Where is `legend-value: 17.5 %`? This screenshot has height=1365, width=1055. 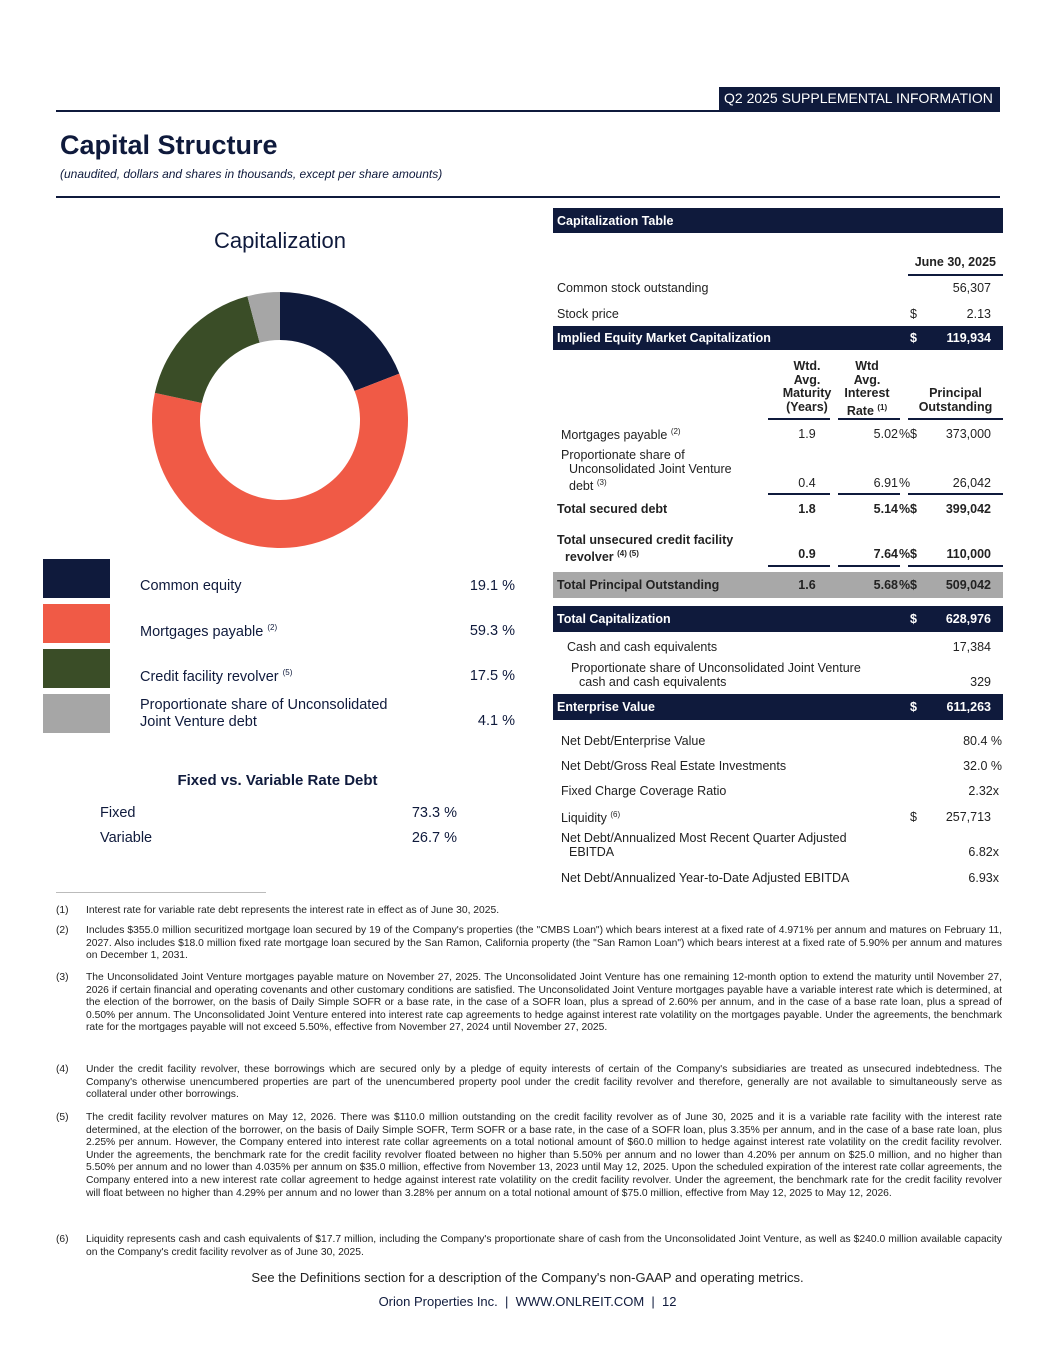
legend-value: 17.5 % is located at coordinates (492, 676).